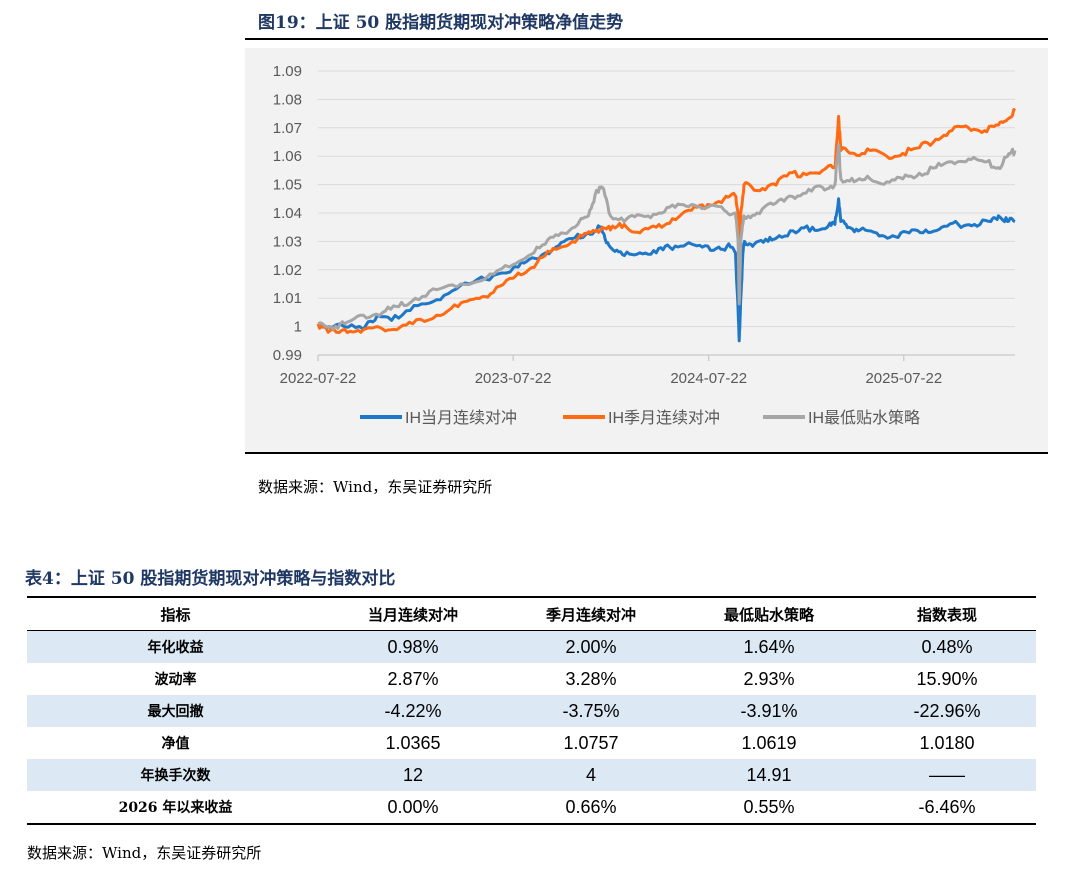  What do you see at coordinates (769, 742) in the screenshot?
I see `table-cell: 1.0619` at bounding box center [769, 742].